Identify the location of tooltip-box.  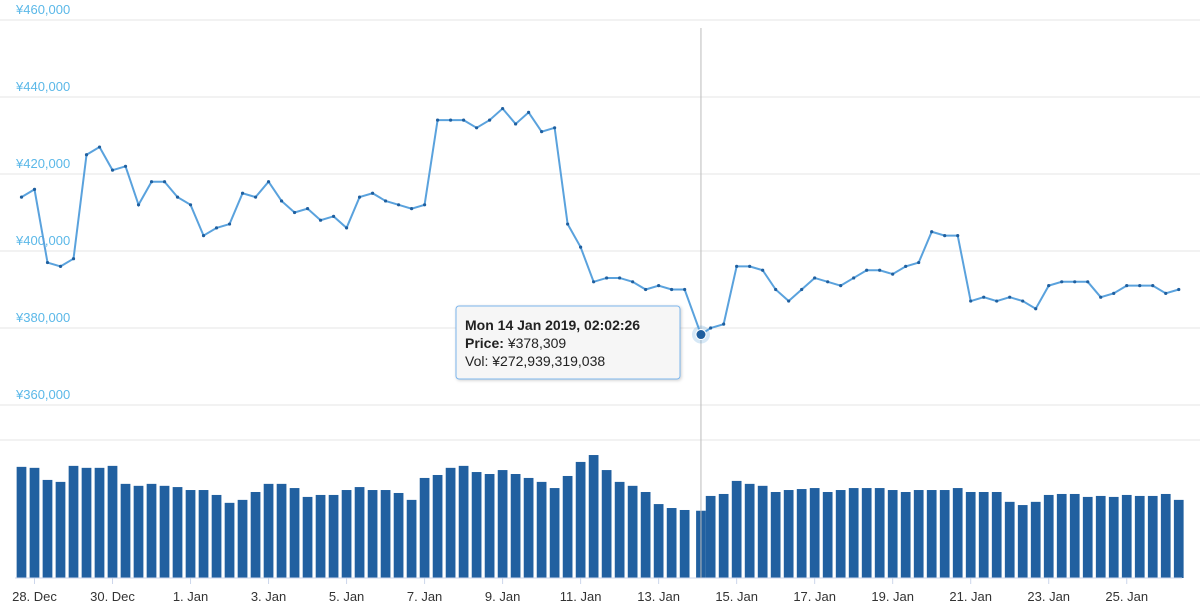
(568, 342).